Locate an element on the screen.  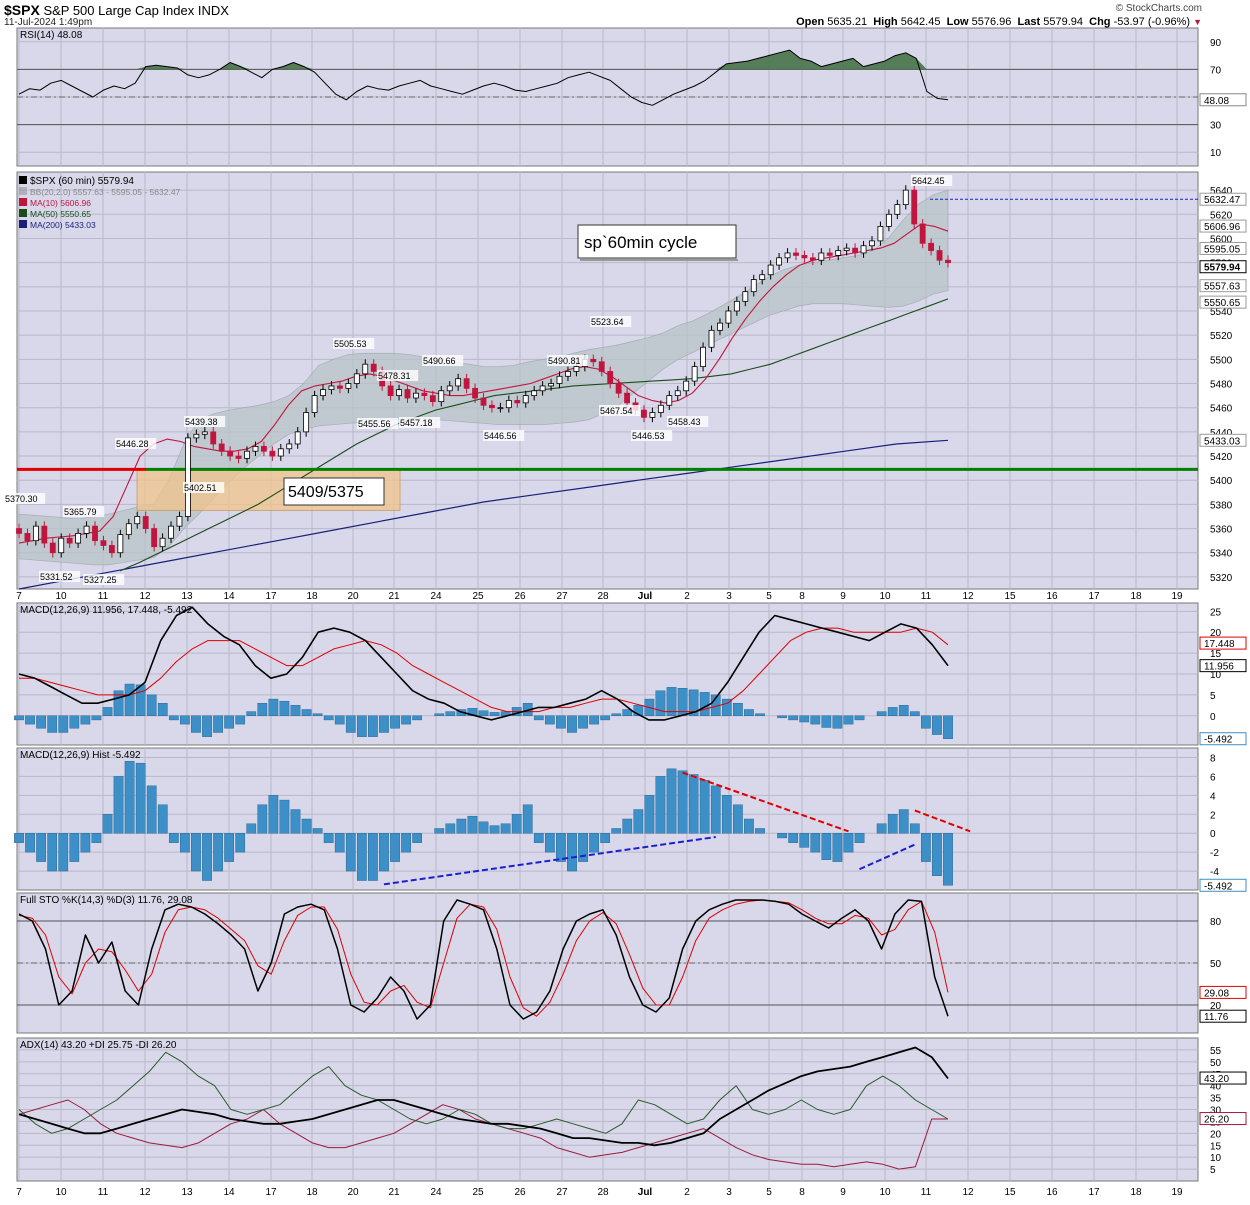
price-right-label: 5579.94 is located at coordinates (1222, 268).